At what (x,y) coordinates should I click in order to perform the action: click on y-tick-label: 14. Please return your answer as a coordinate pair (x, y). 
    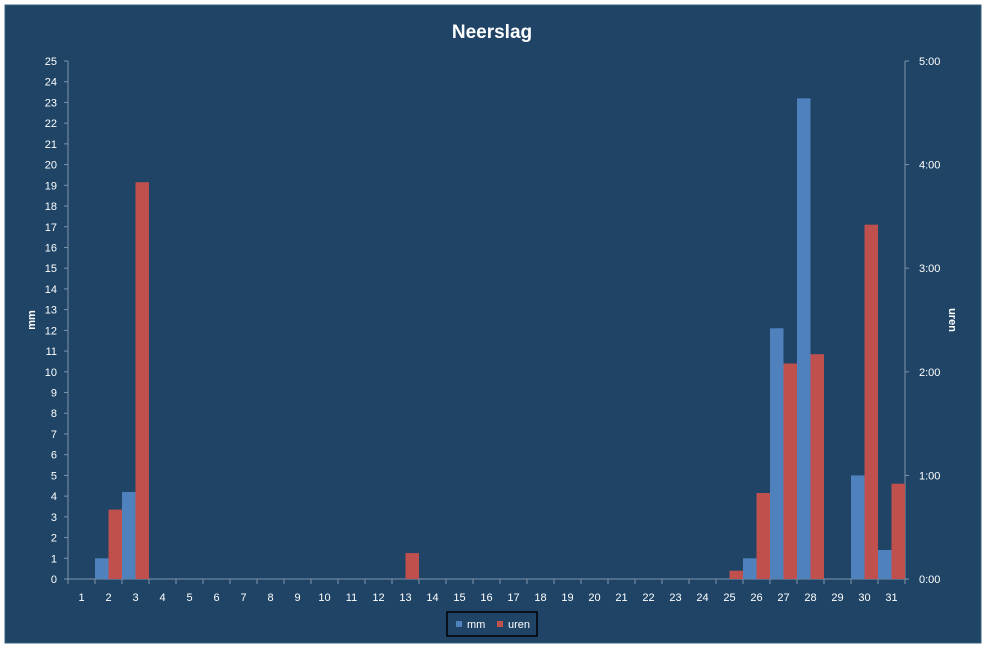
    Looking at the image, I should click on (51, 290).